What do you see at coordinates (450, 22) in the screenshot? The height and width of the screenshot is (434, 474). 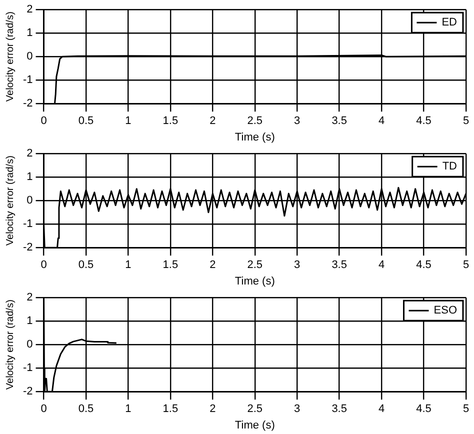 I see `legend-label: ED` at bounding box center [450, 22].